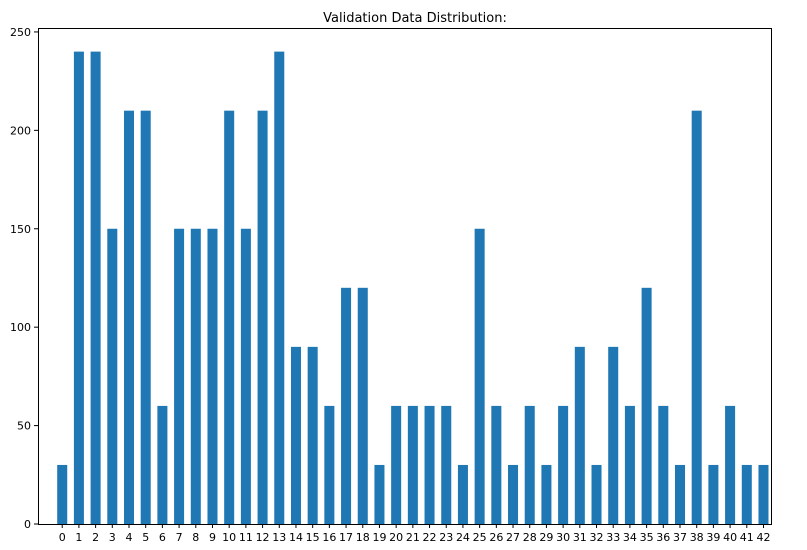 This screenshot has height=550, width=807. Describe the element at coordinates (246, 537) in the screenshot. I see `x-tick-label: 11` at that location.